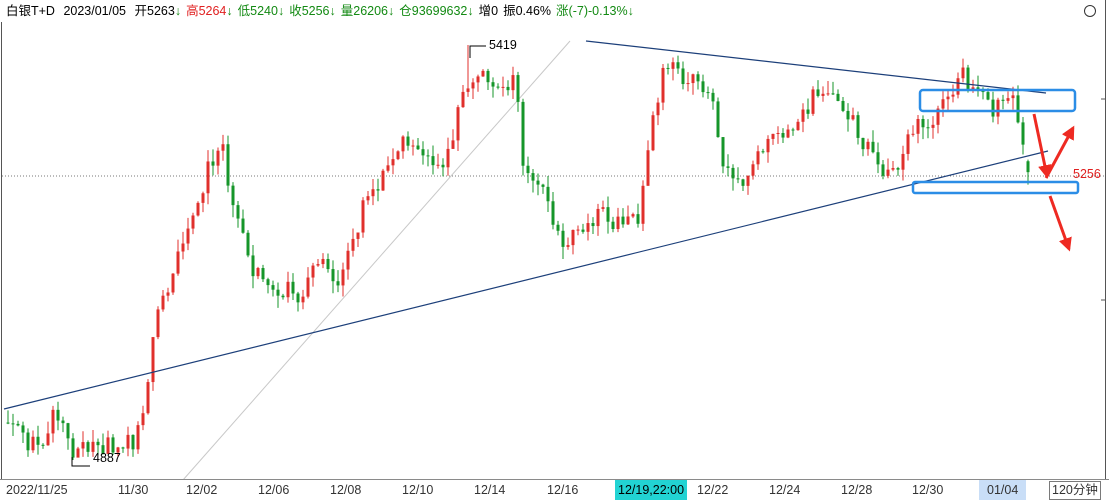 The image size is (1109, 501). What do you see at coordinates (527, 11) in the screenshot?
I see `quote-value: 振0.46%` at bounding box center [527, 11].